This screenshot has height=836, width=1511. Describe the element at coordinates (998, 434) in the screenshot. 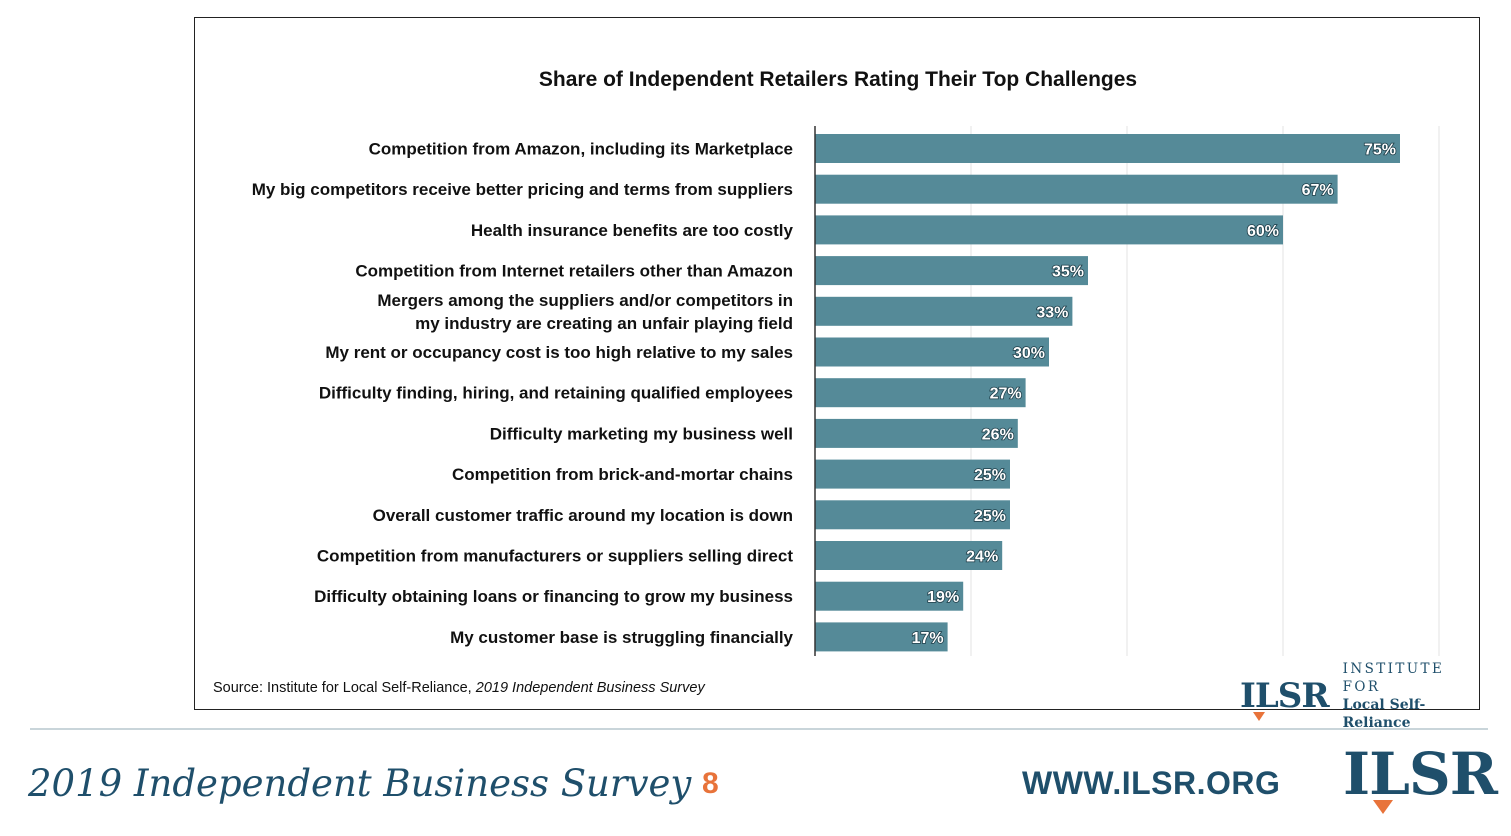

I see `data-label: 26%` at that location.